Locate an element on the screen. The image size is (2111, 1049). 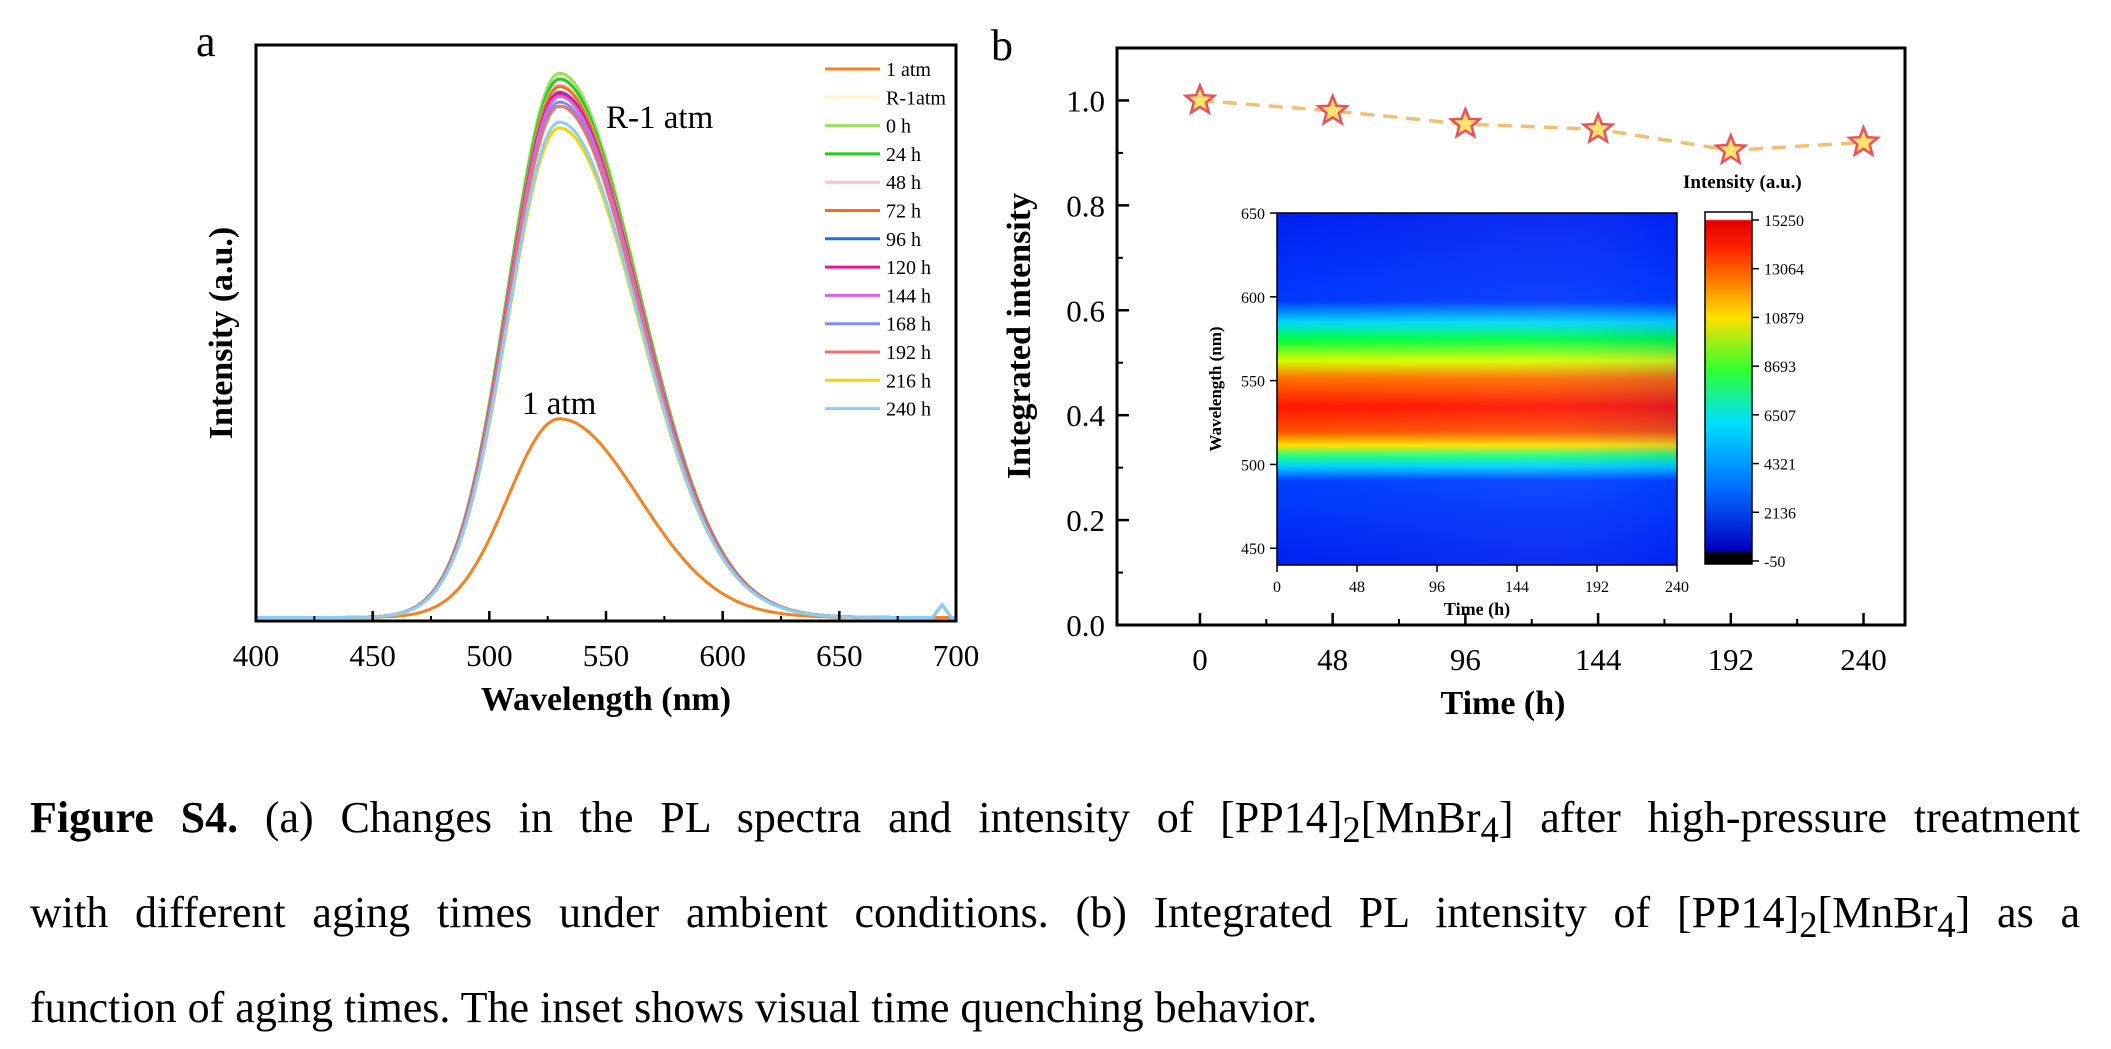
colorbar-tick-label: 6507 is located at coordinates (1780, 416).